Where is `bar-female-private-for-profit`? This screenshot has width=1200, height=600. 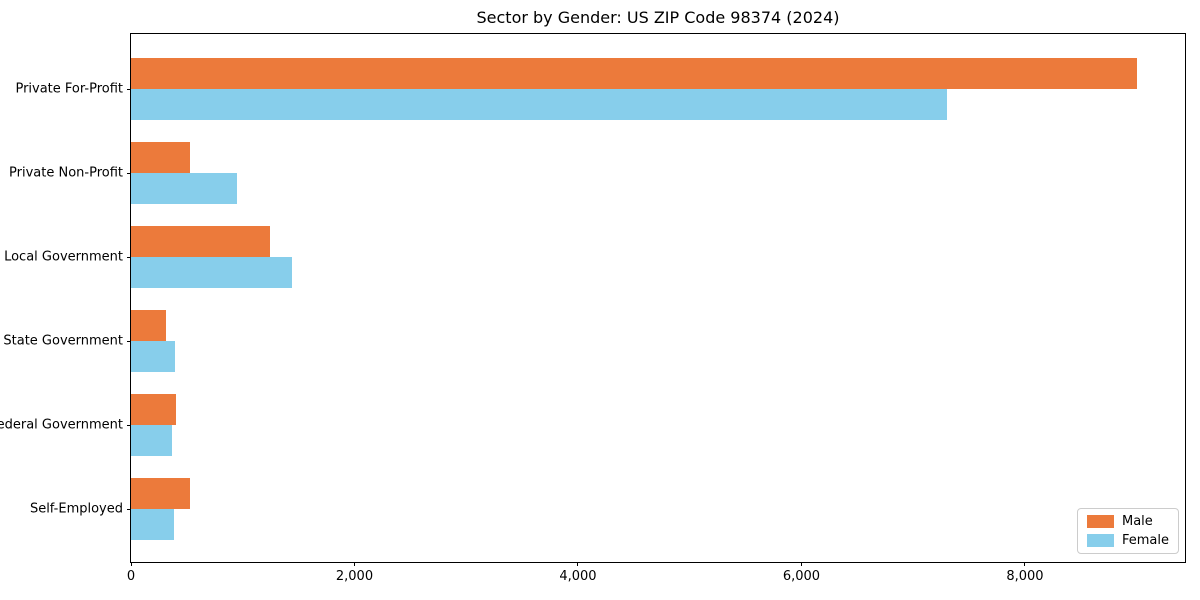
bar-female-private-for-profit is located at coordinates (539, 104).